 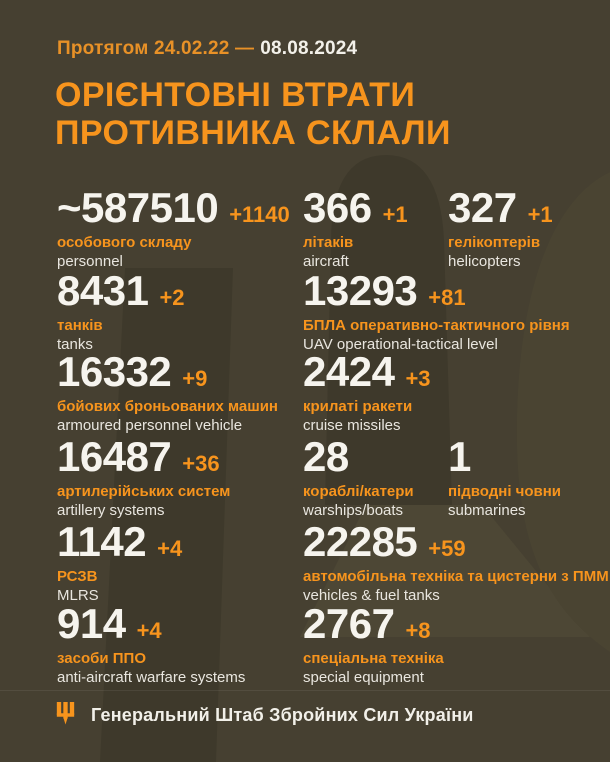 I want to click on title-line-2: ПРОТИВНИКА СКЛАЛИ, so click(x=253, y=133).